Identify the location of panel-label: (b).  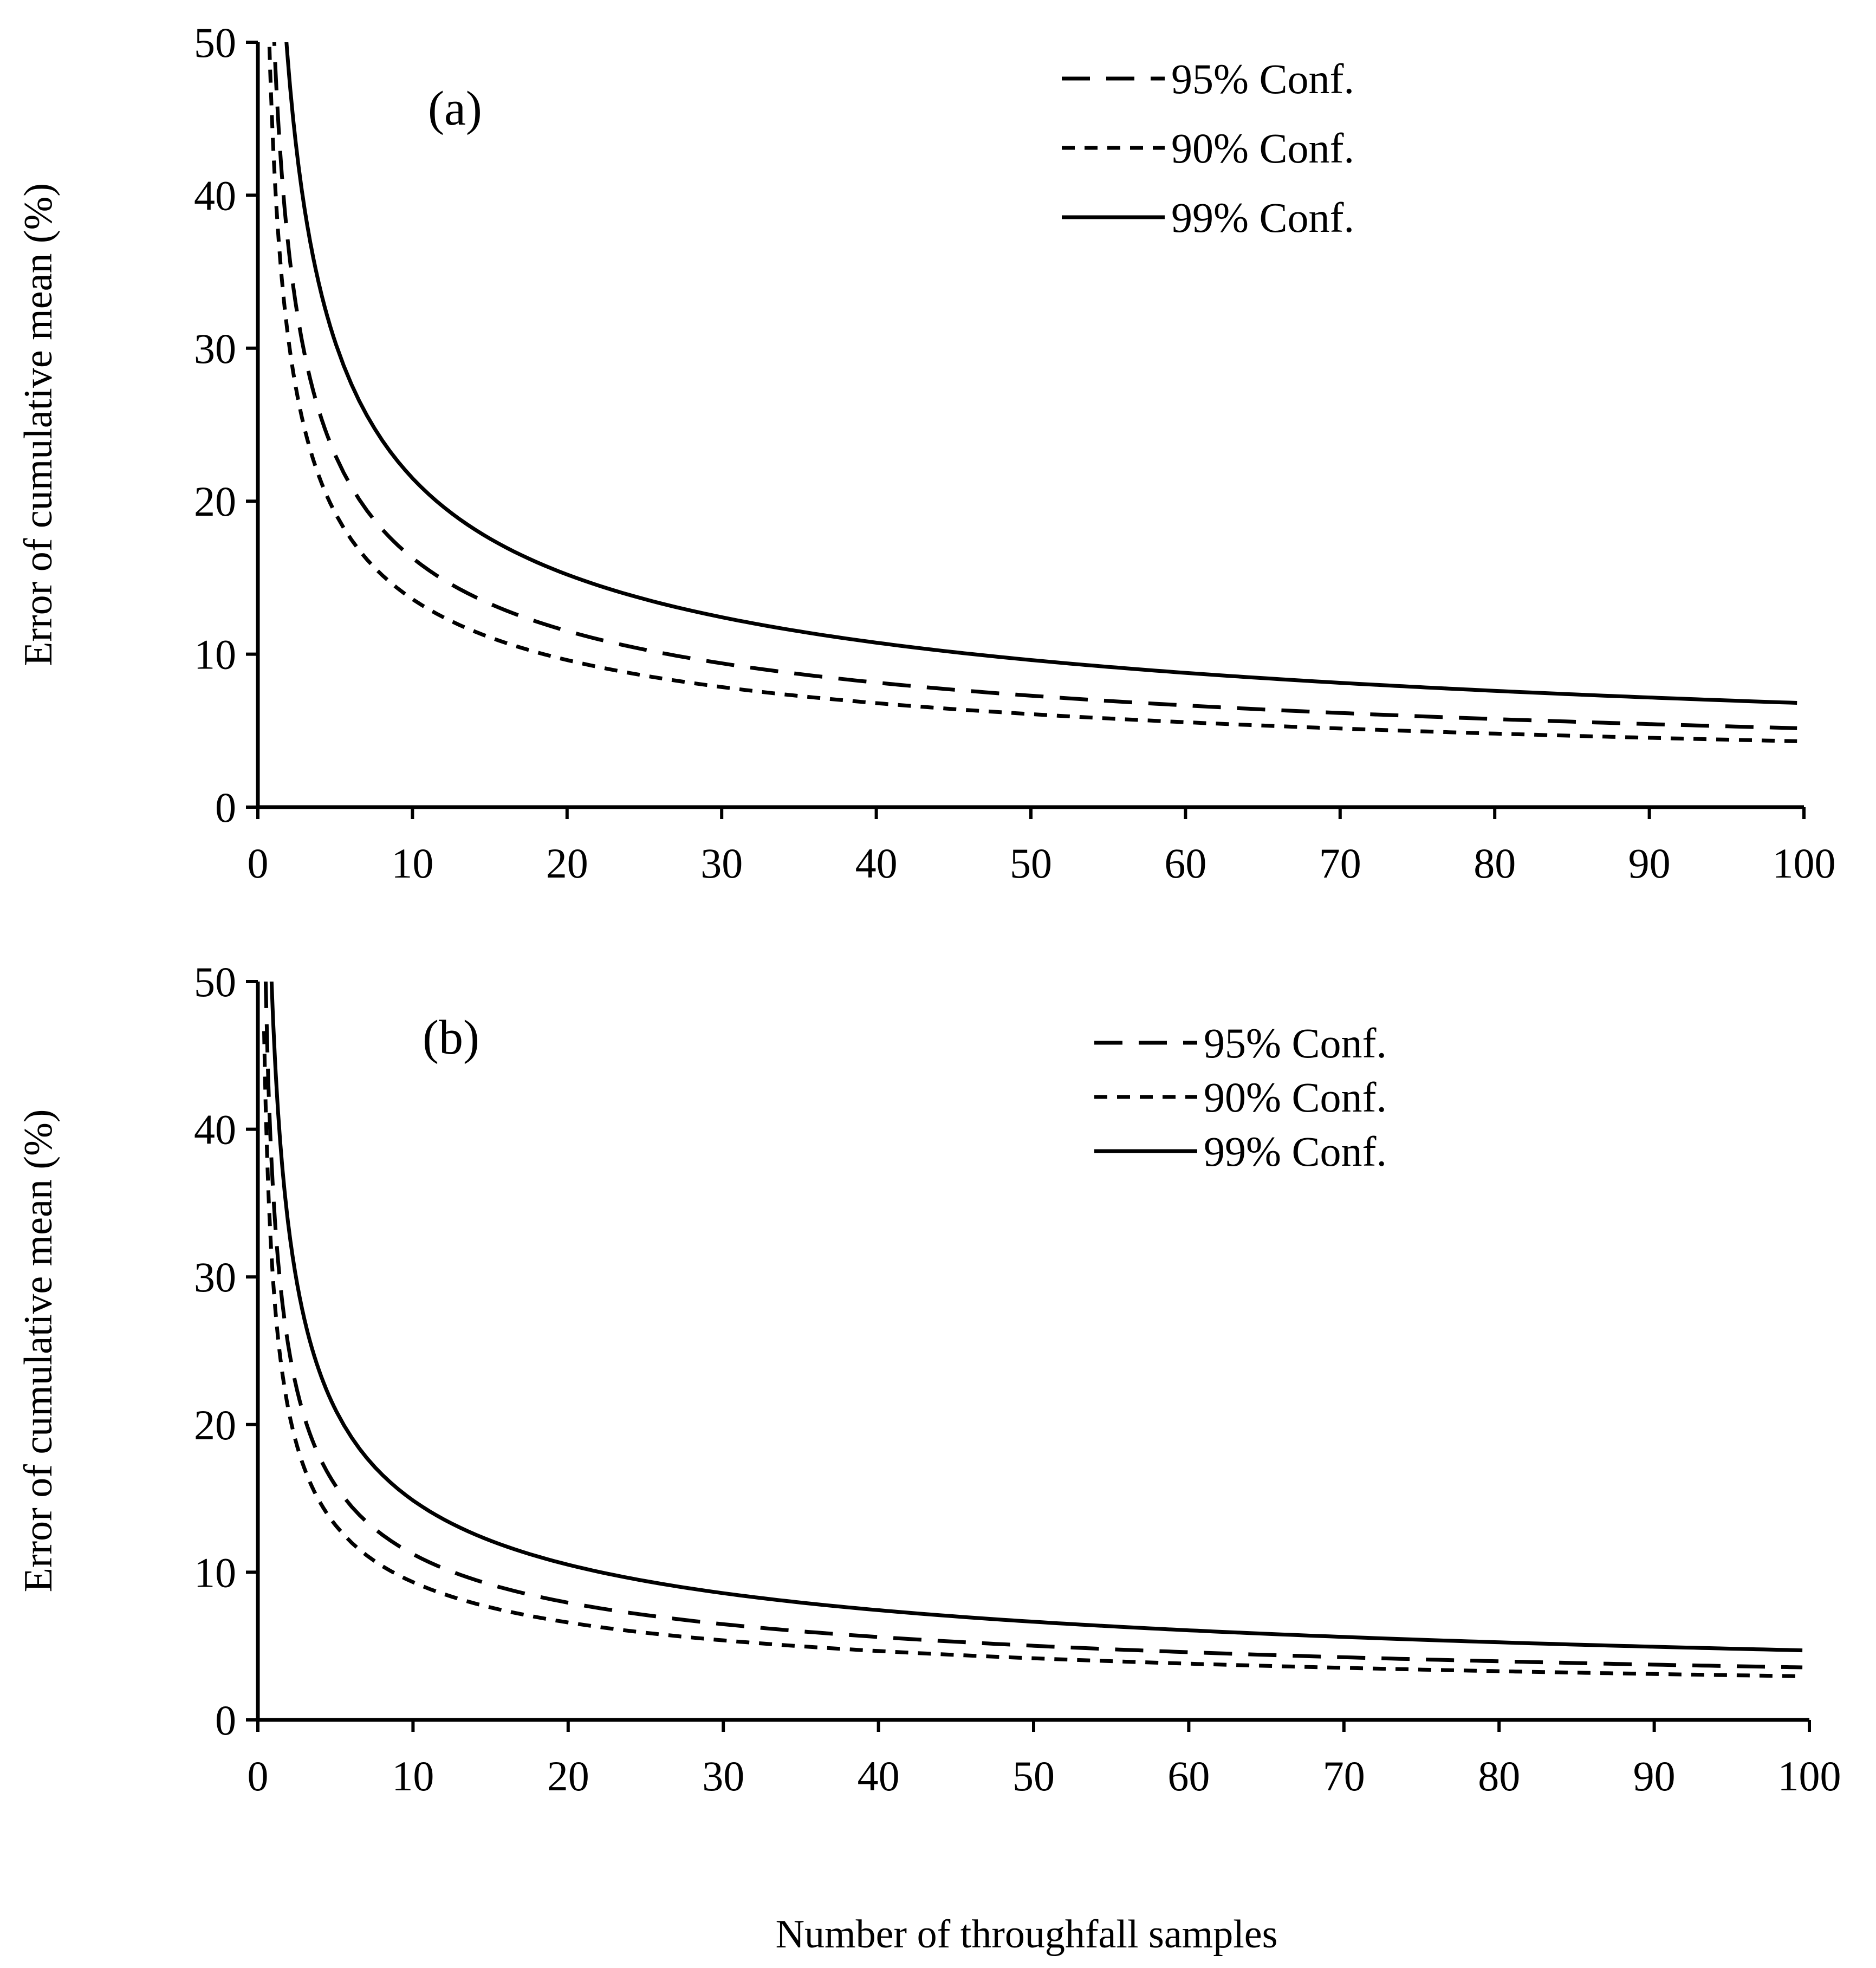
(451, 1037).